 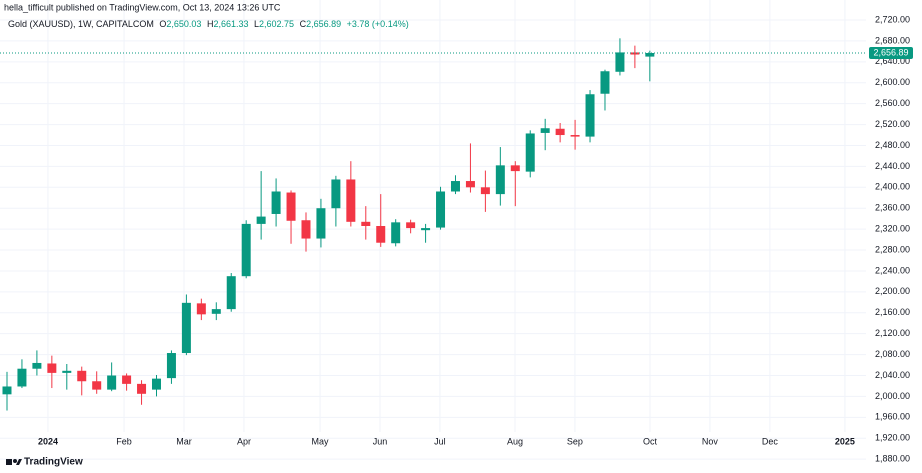 I want to click on x-tick-label: Nov, so click(x=710, y=441).